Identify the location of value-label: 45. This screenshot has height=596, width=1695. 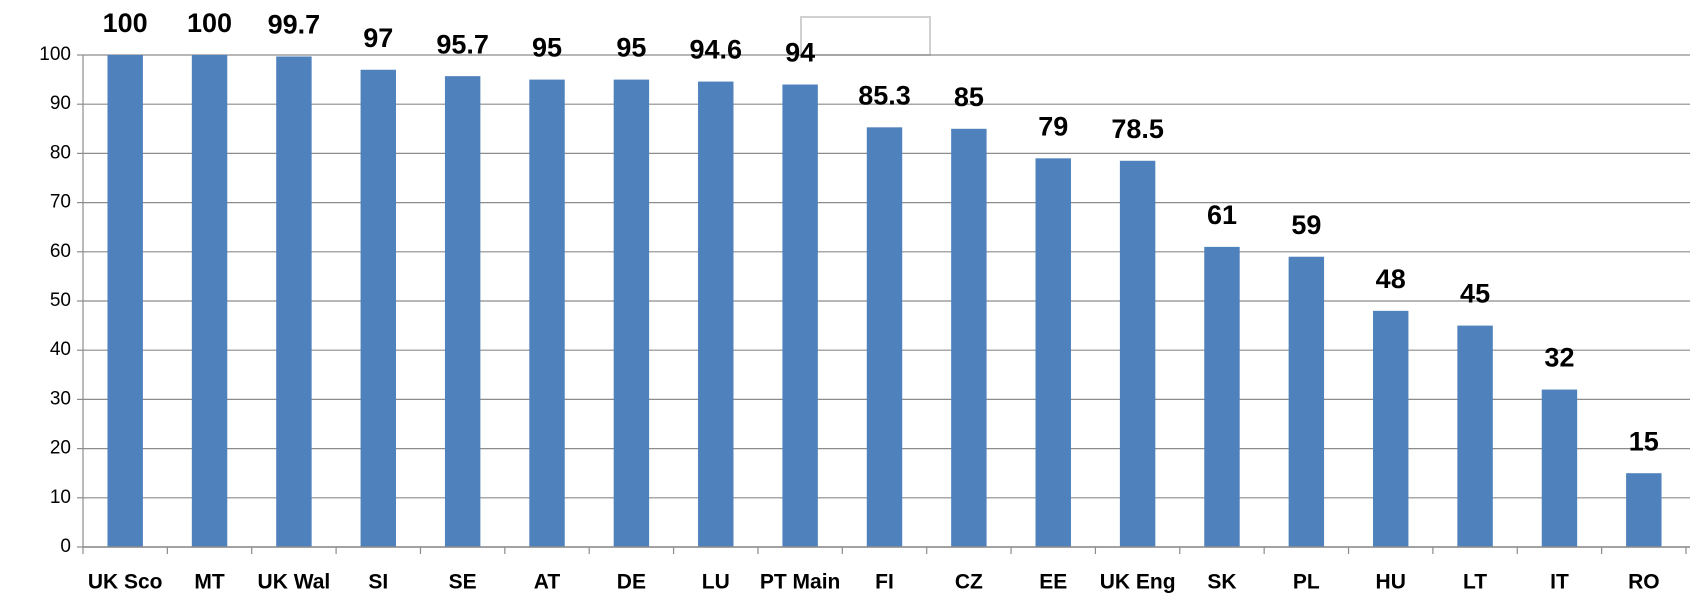
(1475, 294).